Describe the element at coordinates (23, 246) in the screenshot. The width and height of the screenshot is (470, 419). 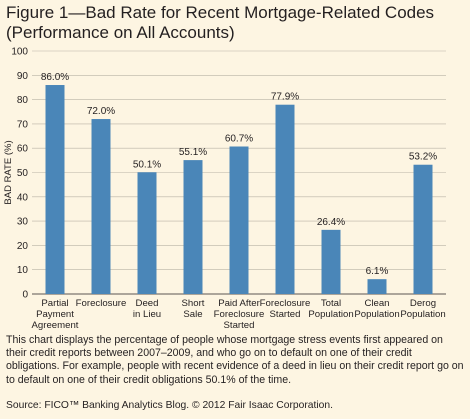
I see `y-tick-label: 20` at that location.